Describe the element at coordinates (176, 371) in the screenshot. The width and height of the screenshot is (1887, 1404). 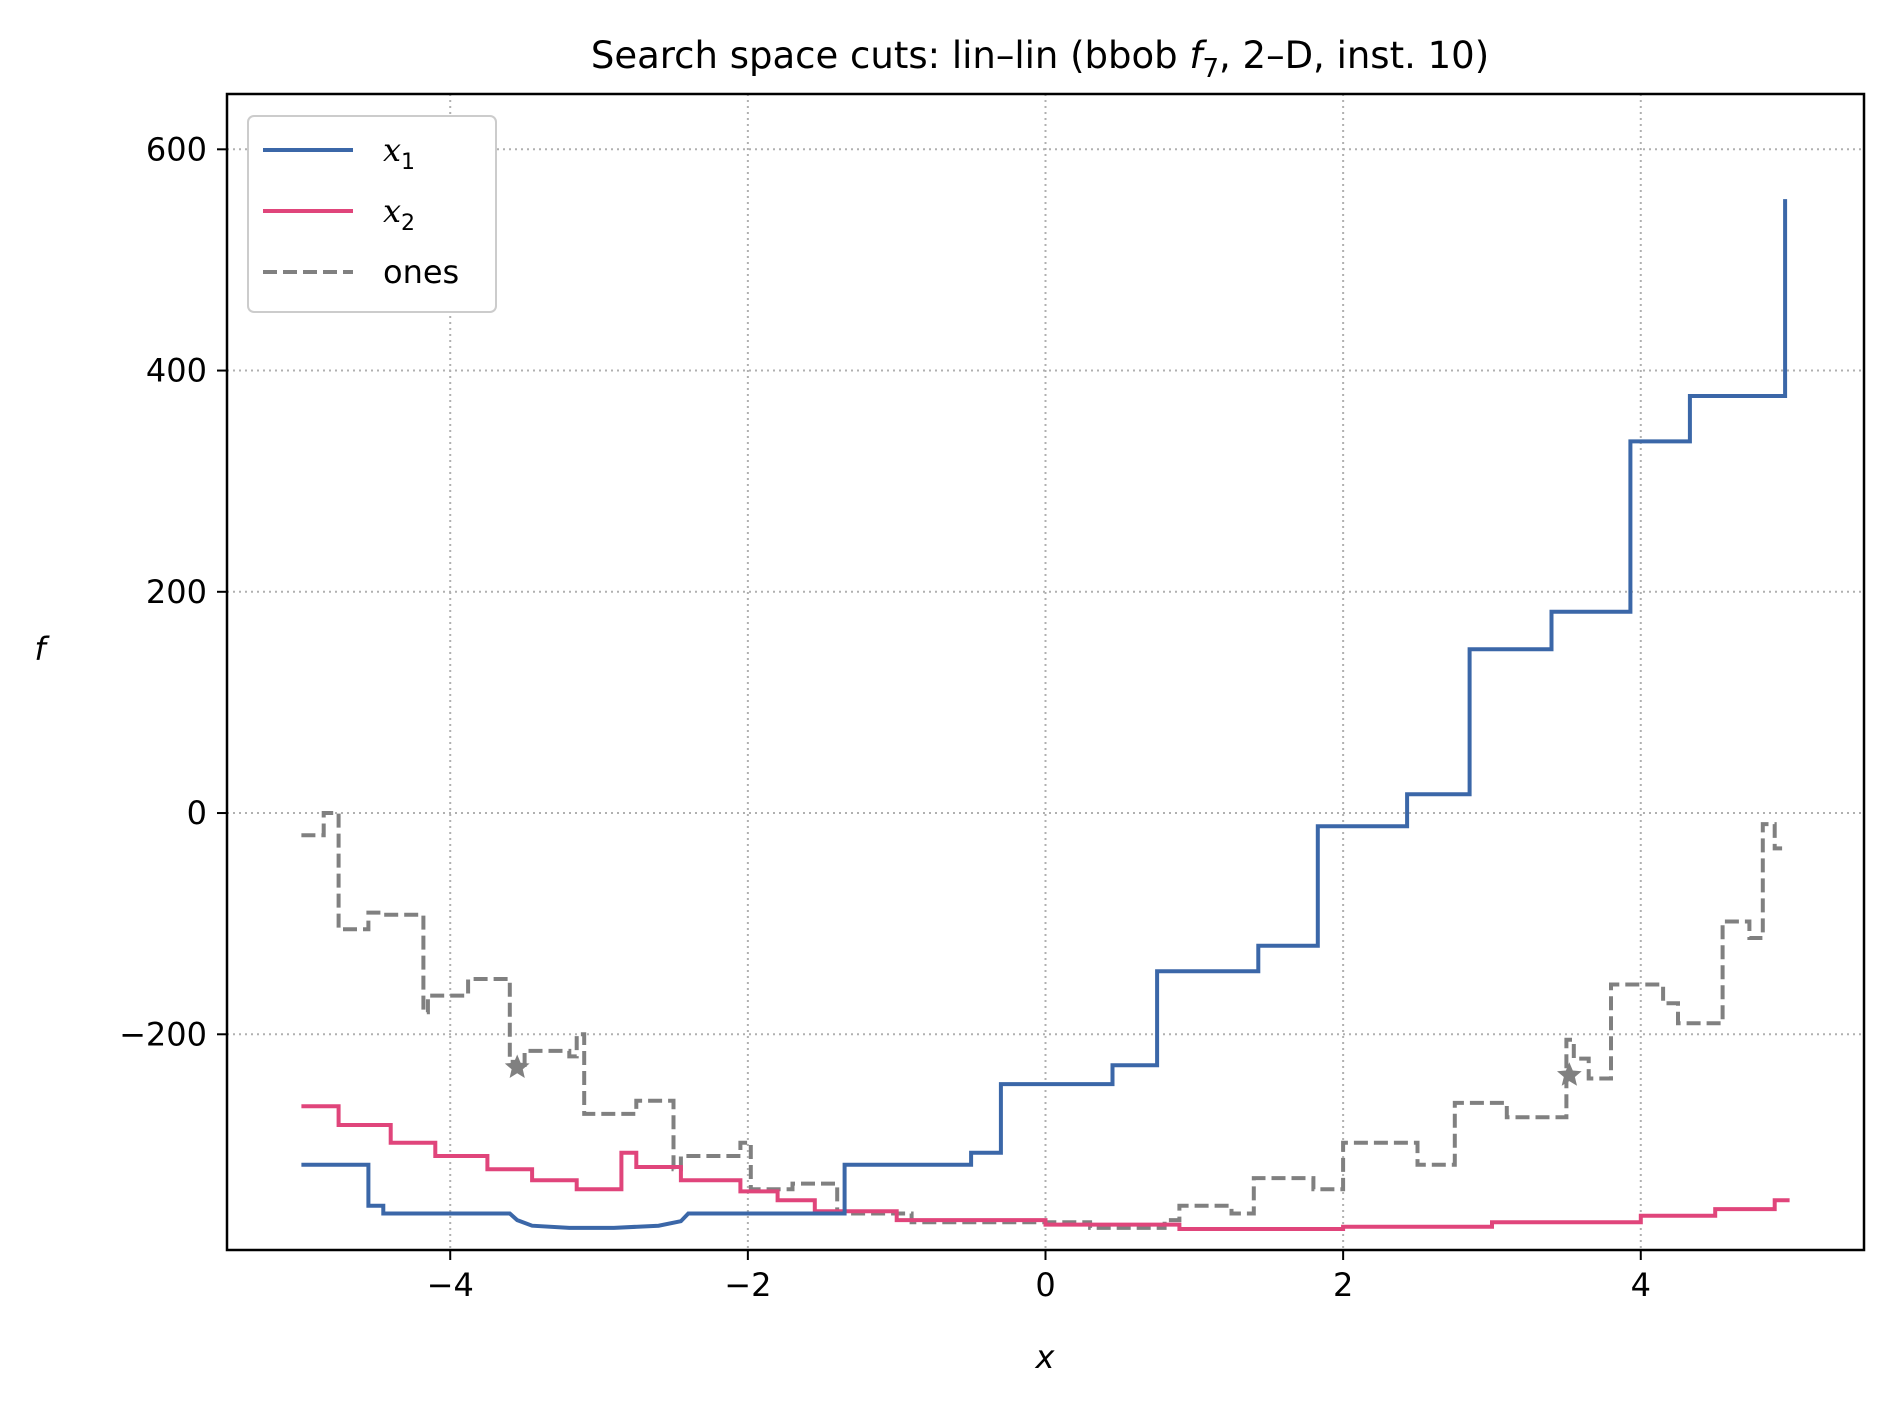
I see `y-tick-label: 400` at that location.